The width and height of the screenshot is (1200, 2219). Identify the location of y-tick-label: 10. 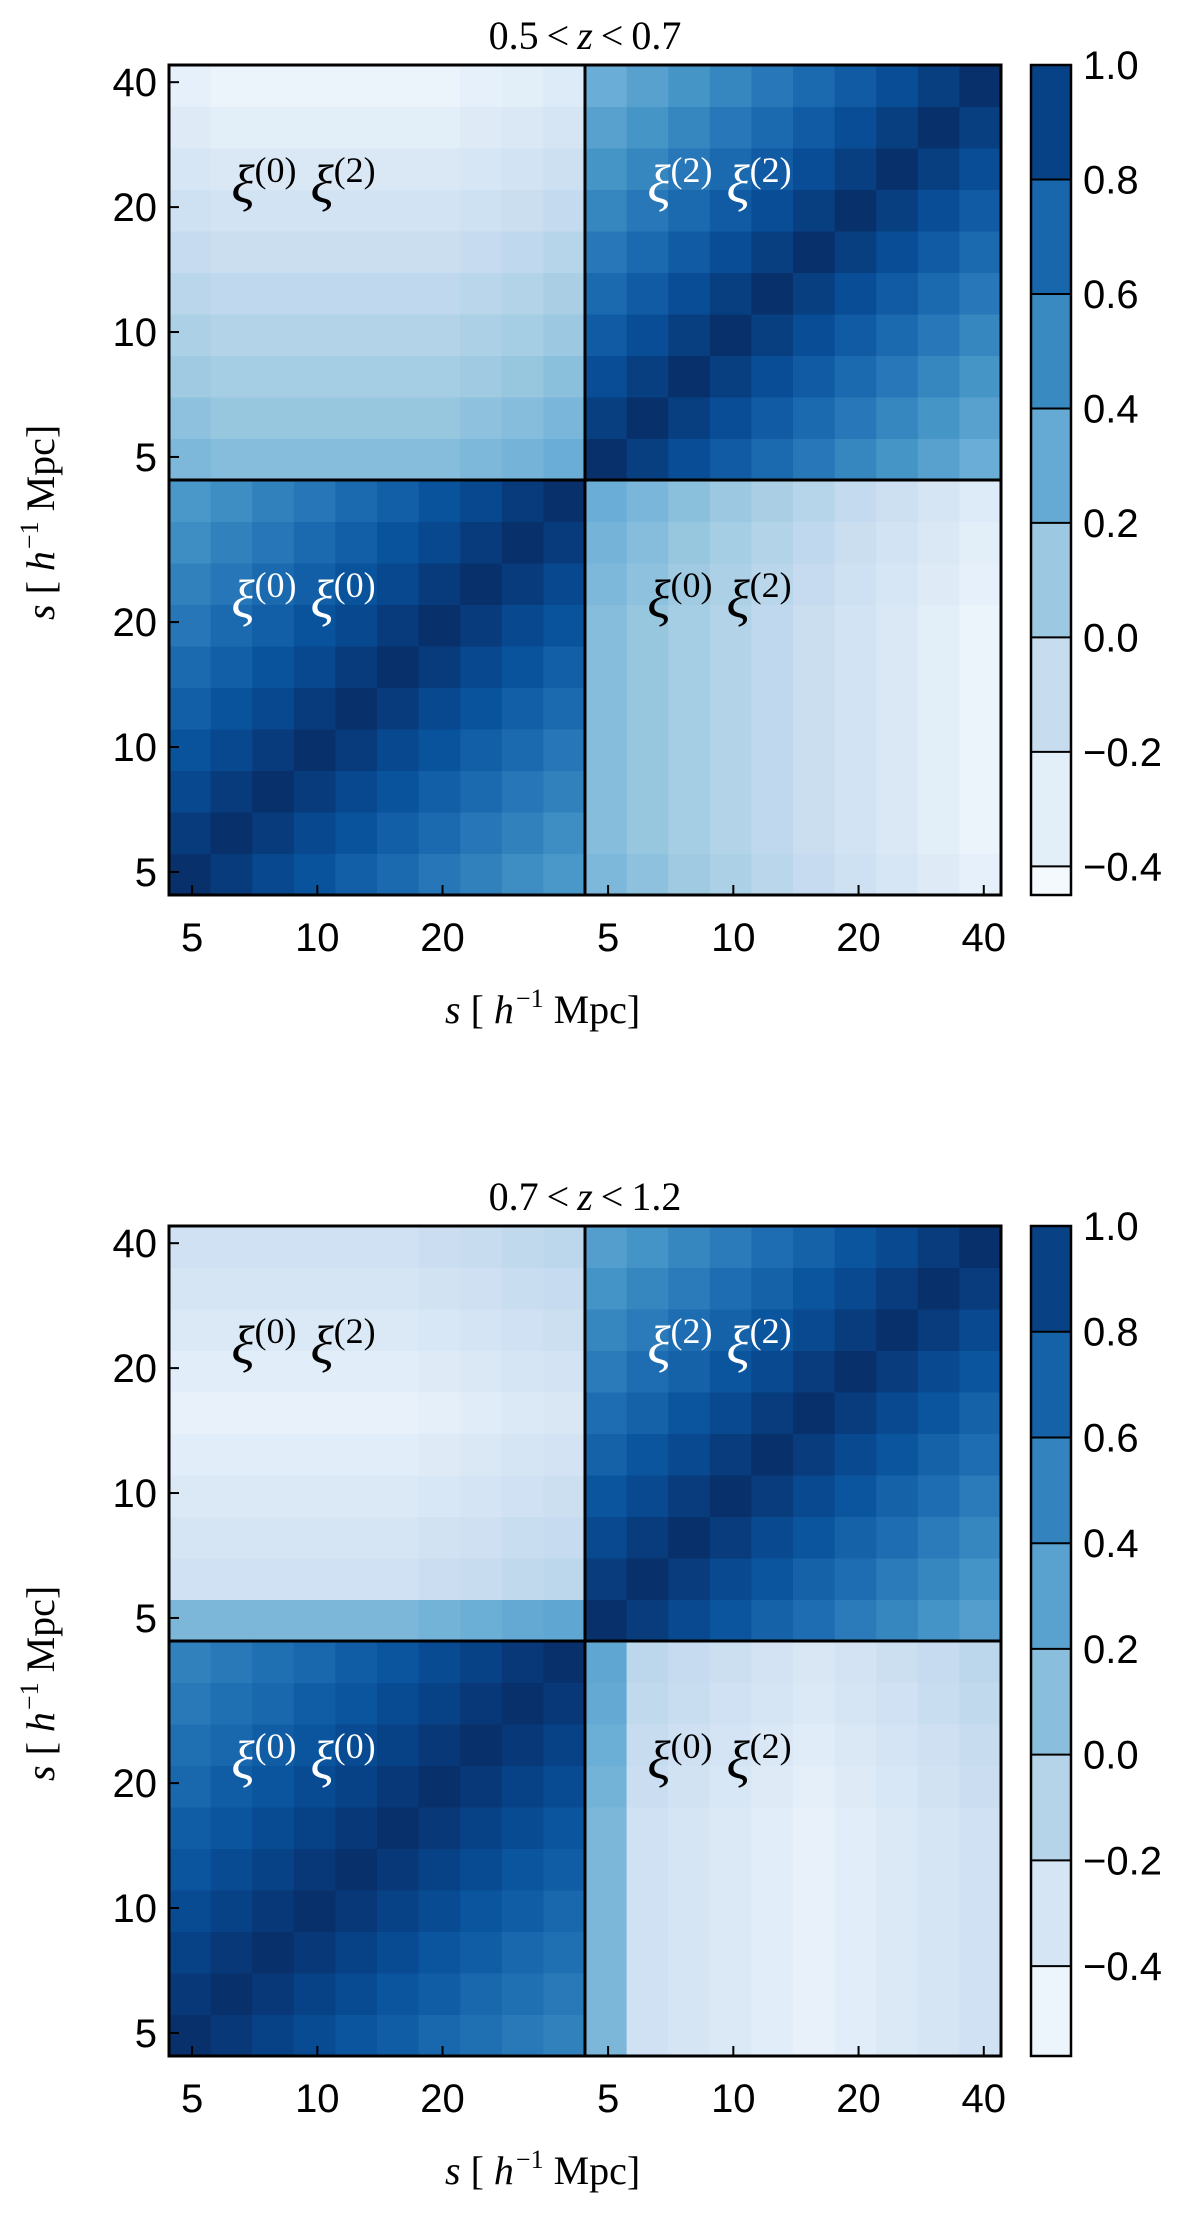
(135, 1494).